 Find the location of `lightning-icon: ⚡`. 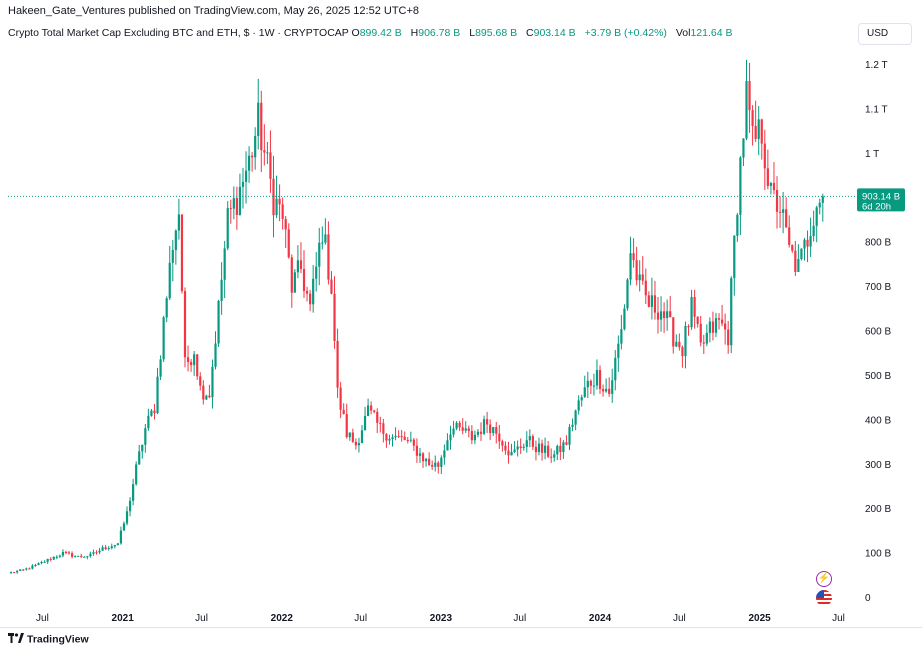

lightning-icon: ⚡ is located at coordinates (824, 579).